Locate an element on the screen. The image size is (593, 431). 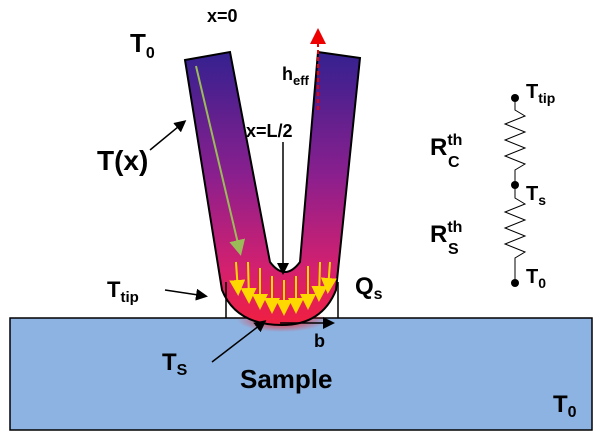
label-heff: heff is located at coordinates (296, 76).